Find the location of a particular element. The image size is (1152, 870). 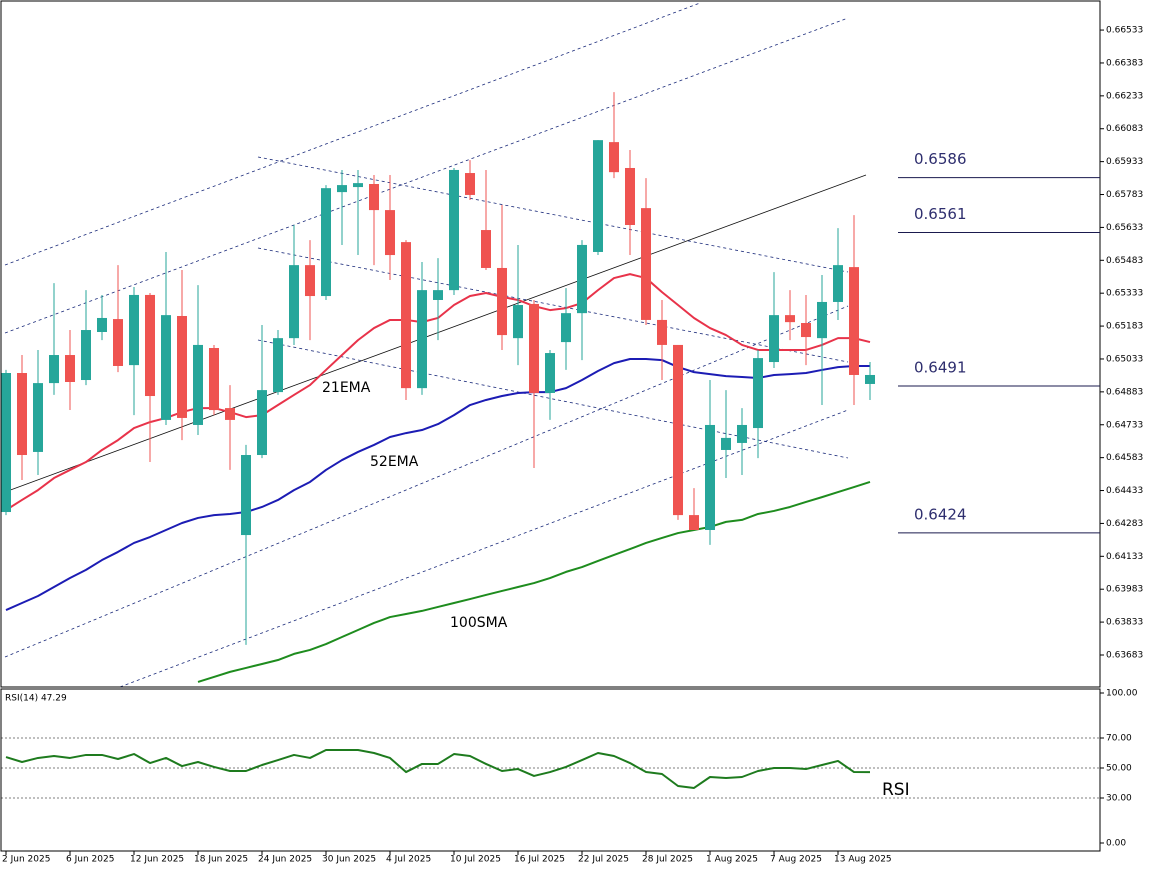

y-tick-label: 0.65933 is located at coordinates (1124, 162).